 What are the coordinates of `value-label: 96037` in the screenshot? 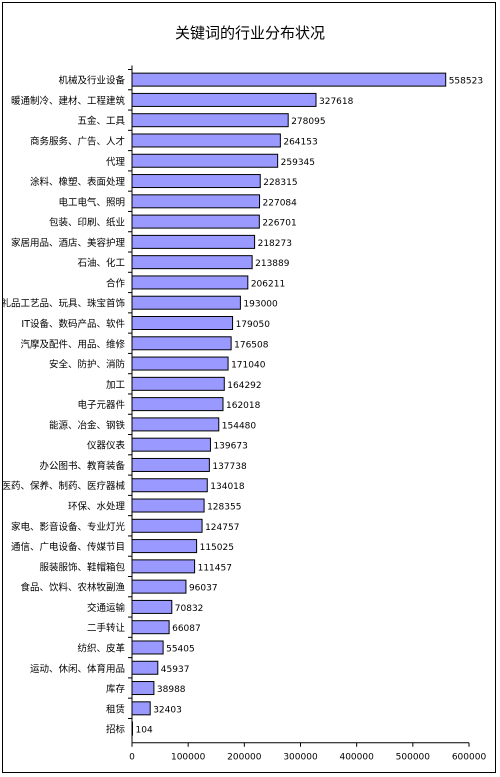 It's located at (203, 589).